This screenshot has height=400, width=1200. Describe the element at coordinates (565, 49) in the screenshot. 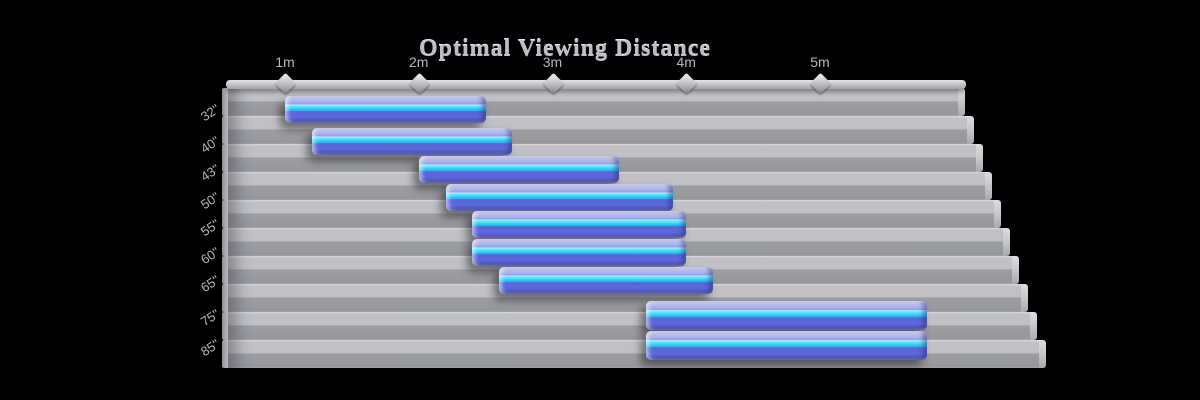

I see `chart-title: Optimal Viewing Distance` at that location.